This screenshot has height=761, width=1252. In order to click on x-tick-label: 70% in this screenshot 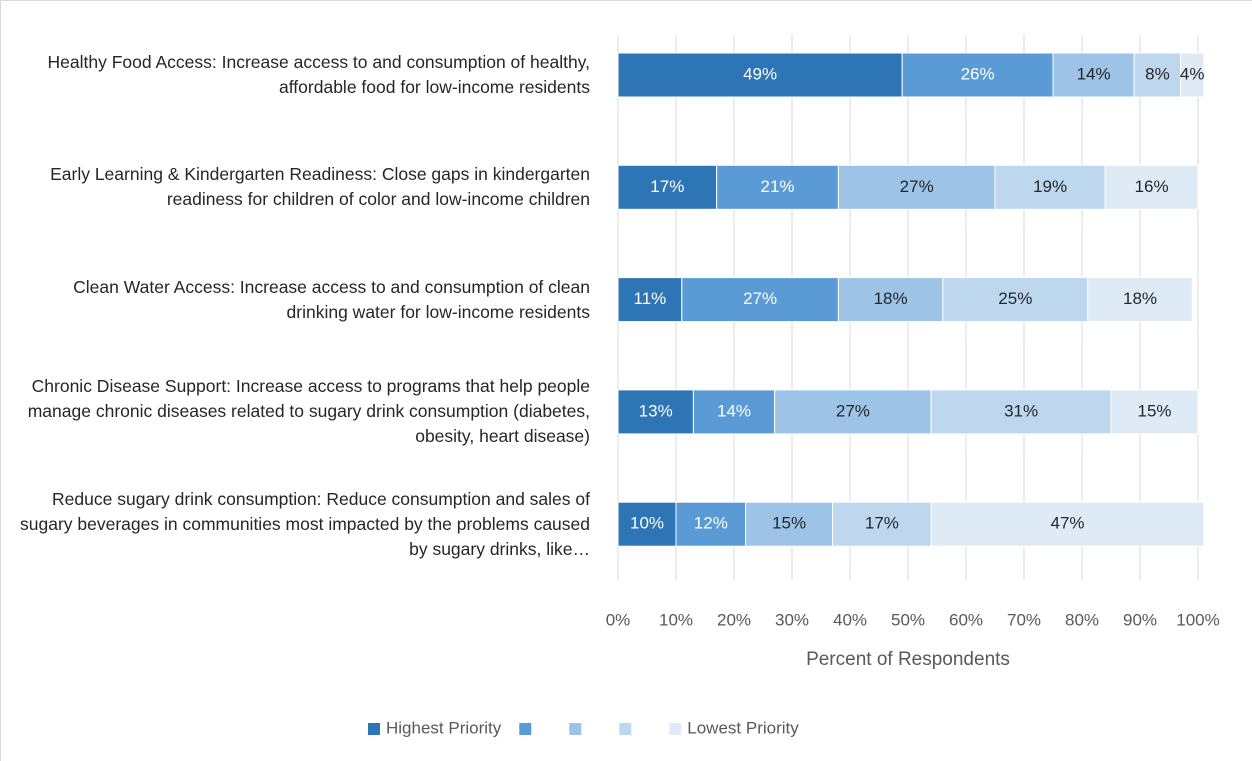, I will do `click(1024, 619)`.